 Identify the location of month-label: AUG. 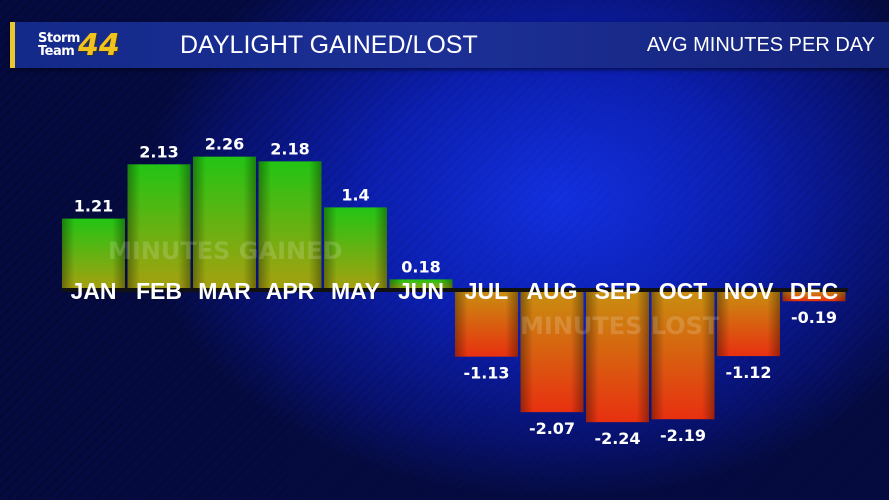
(551, 291).